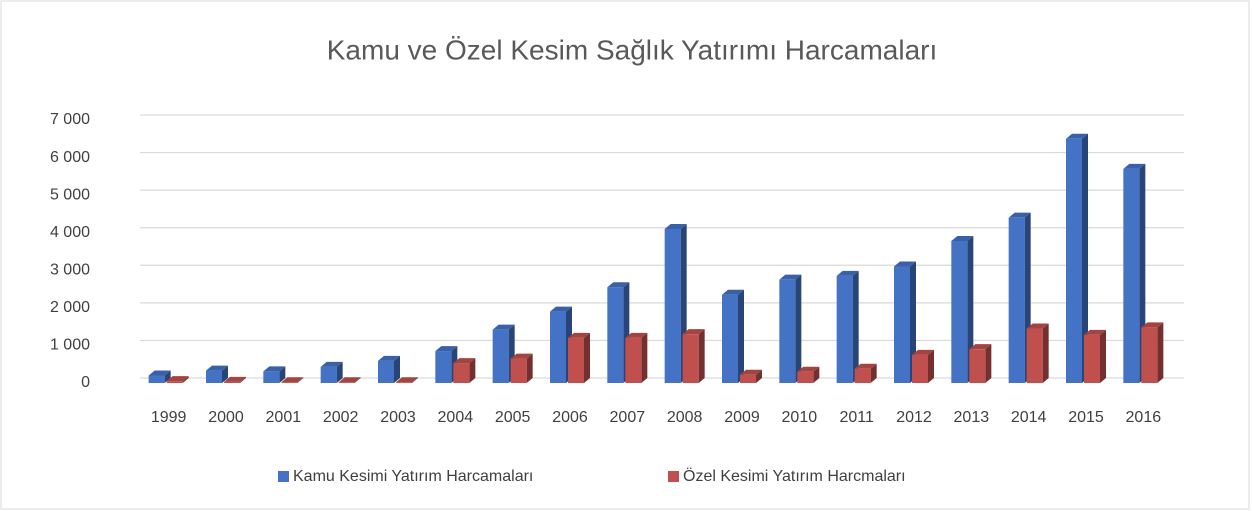  I want to click on x-tick-label: 2001, so click(284, 417).